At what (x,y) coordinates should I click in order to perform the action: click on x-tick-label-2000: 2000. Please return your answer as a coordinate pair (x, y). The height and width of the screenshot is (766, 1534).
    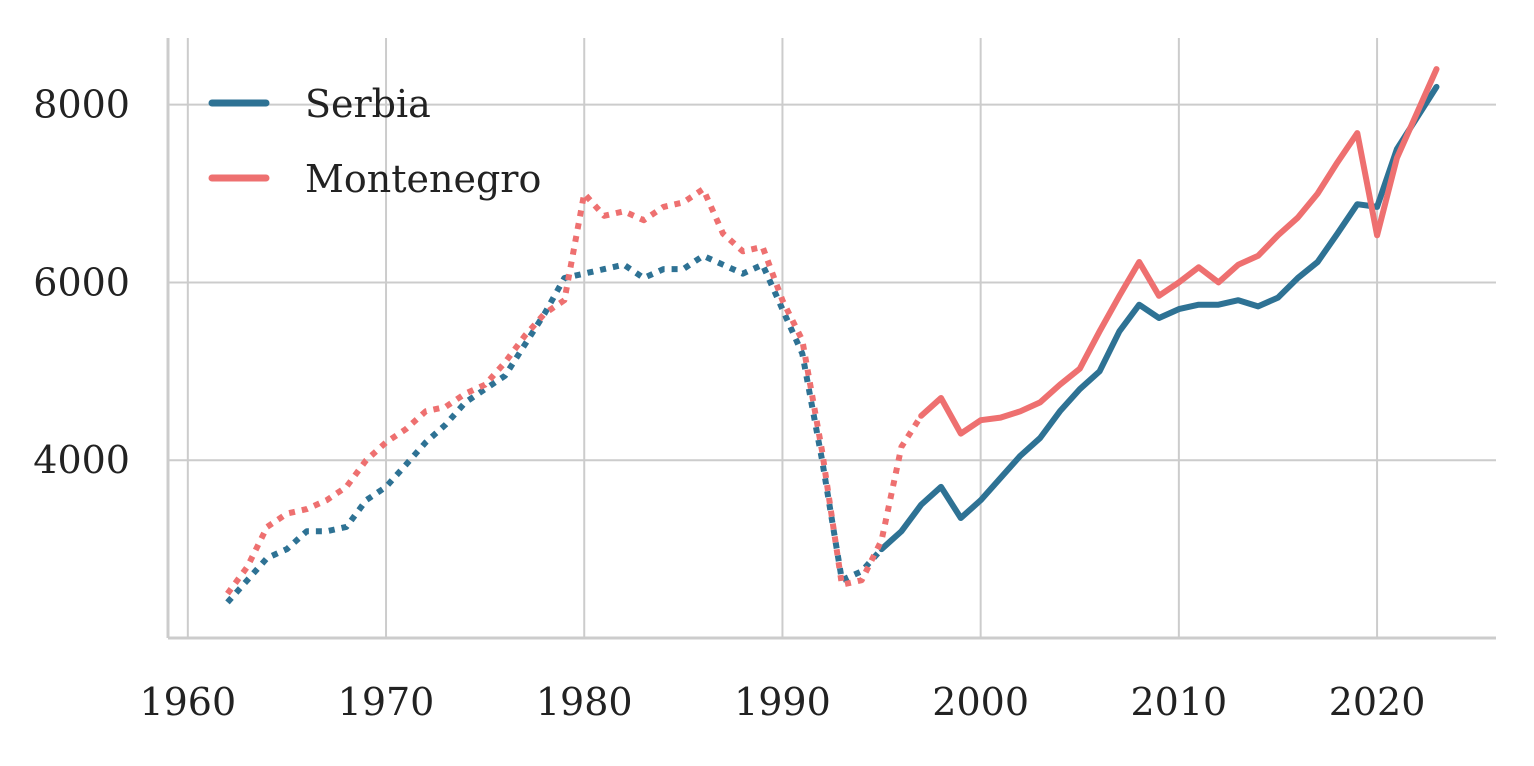
    Looking at the image, I should click on (980, 702).